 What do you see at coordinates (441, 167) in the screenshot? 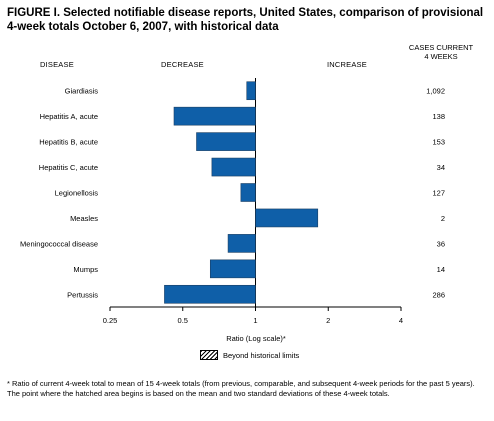
I see `case-count: 34` at bounding box center [441, 167].